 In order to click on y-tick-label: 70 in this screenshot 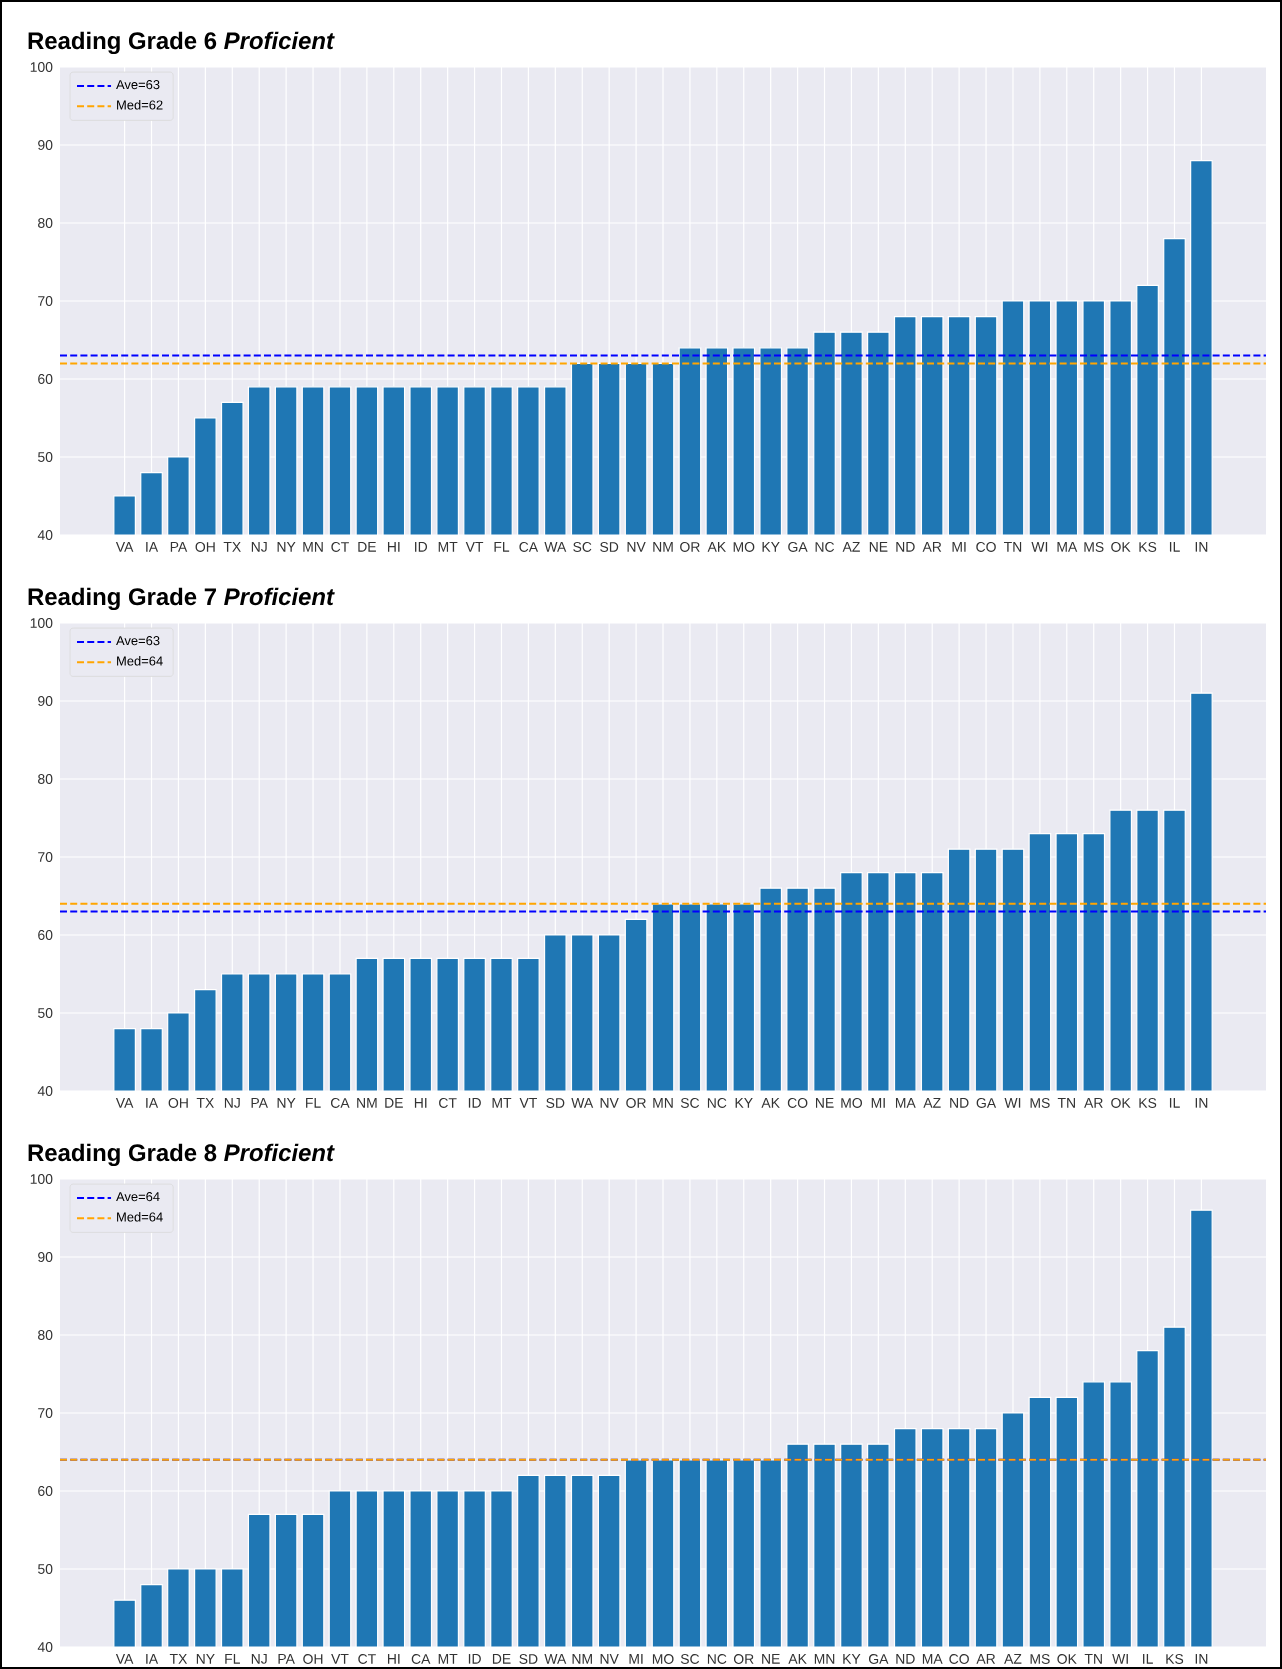, I will do `click(45, 857)`.